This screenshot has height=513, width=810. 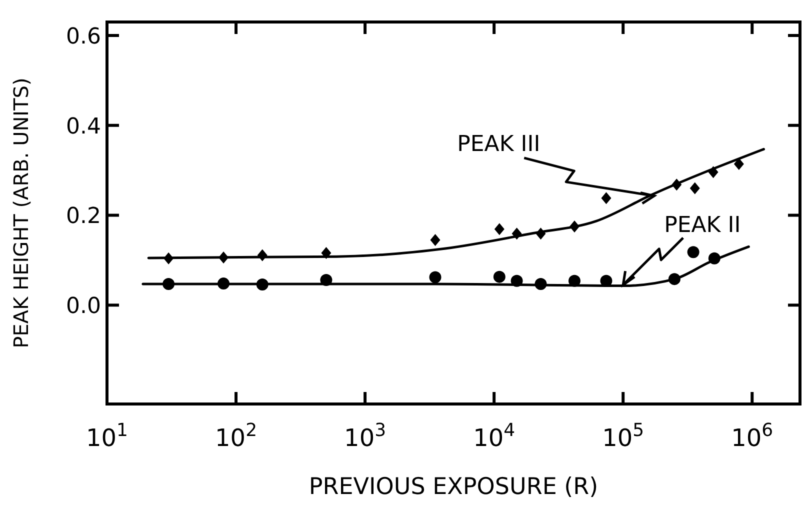 What do you see at coordinates (83, 307) in the screenshot?
I see `y-tick-label: 0.0` at bounding box center [83, 307].